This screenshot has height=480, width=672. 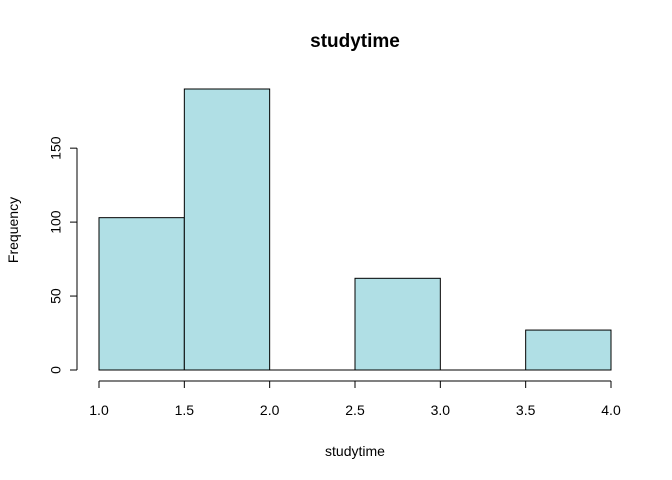 What do you see at coordinates (611, 410) in the screenshot?
I see `x-tick-label: 4.0` at bounding box center [611, 410].